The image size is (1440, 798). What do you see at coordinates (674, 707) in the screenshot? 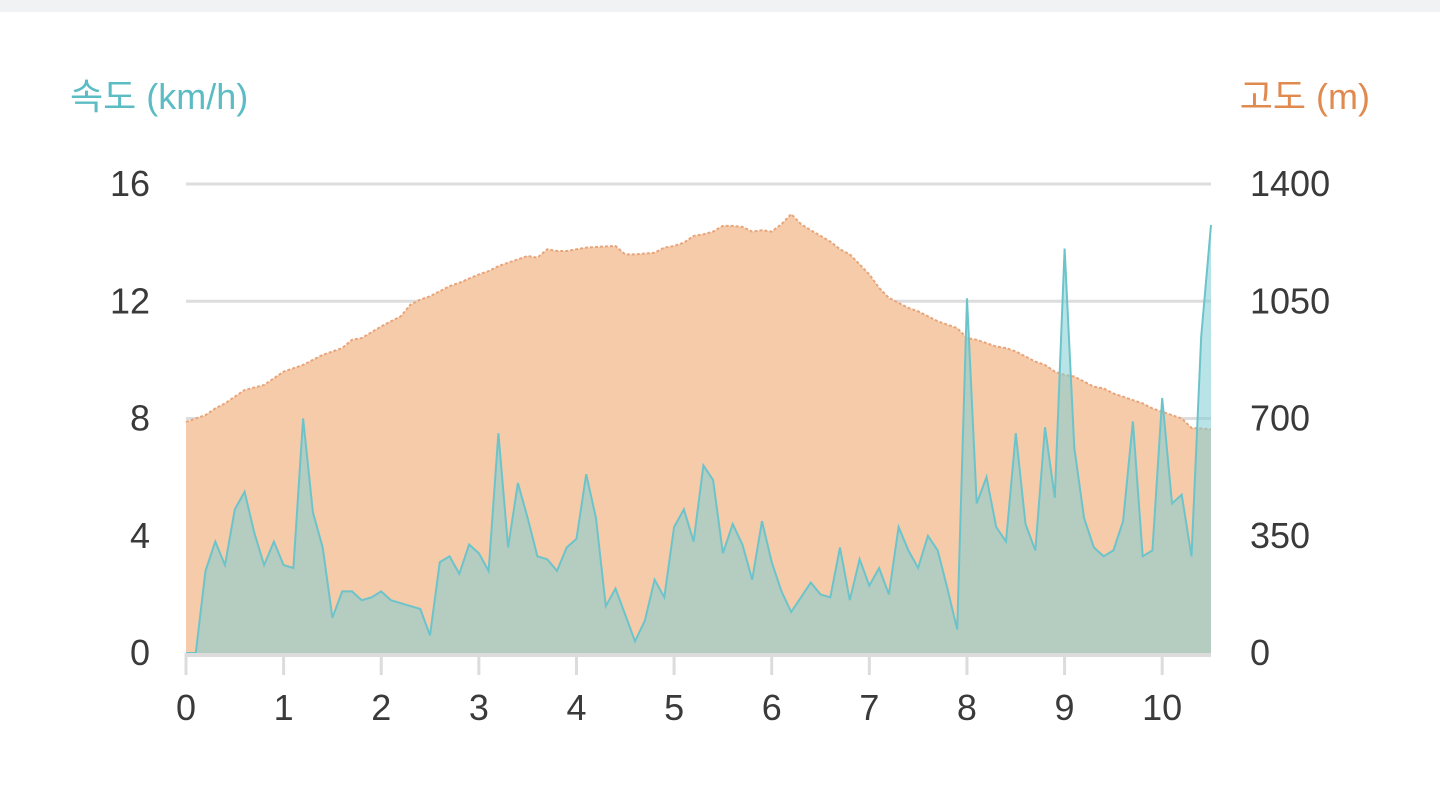
I see `x-tick-label: 5` at bounding box center [674, 707].